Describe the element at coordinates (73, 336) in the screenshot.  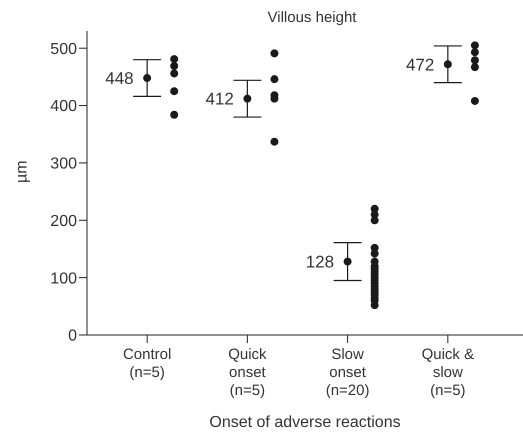
I see `y-tick-label: 0` at that location.